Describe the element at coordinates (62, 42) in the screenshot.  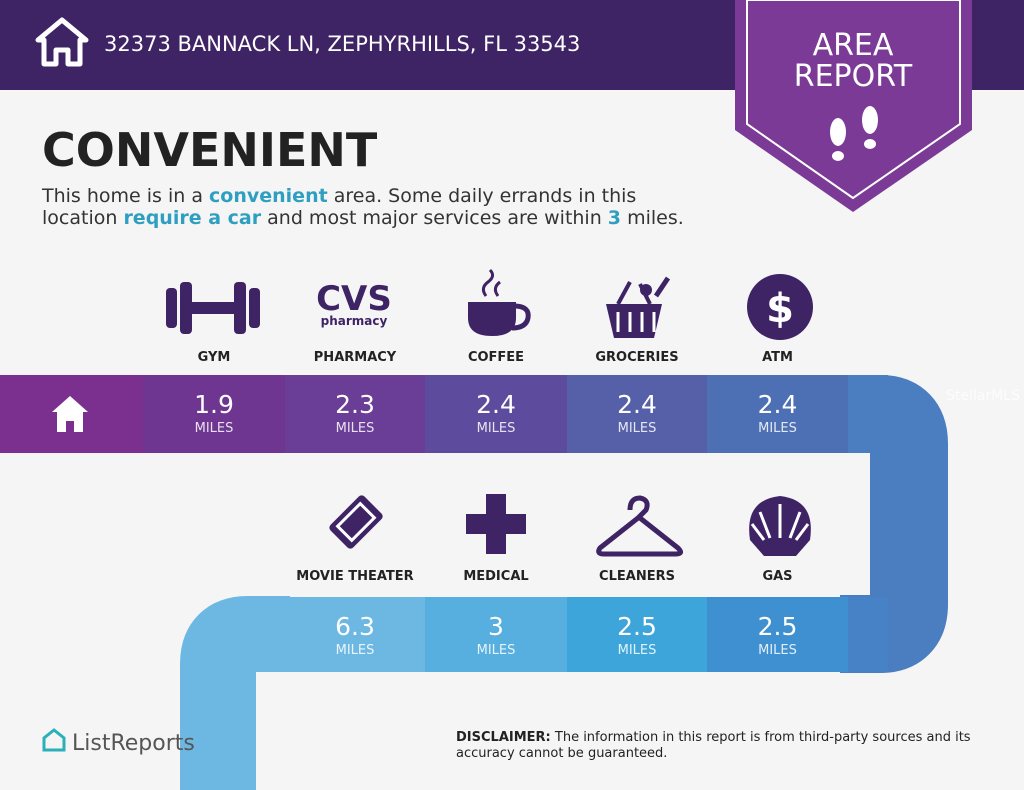
I see `home-icon` at that location.